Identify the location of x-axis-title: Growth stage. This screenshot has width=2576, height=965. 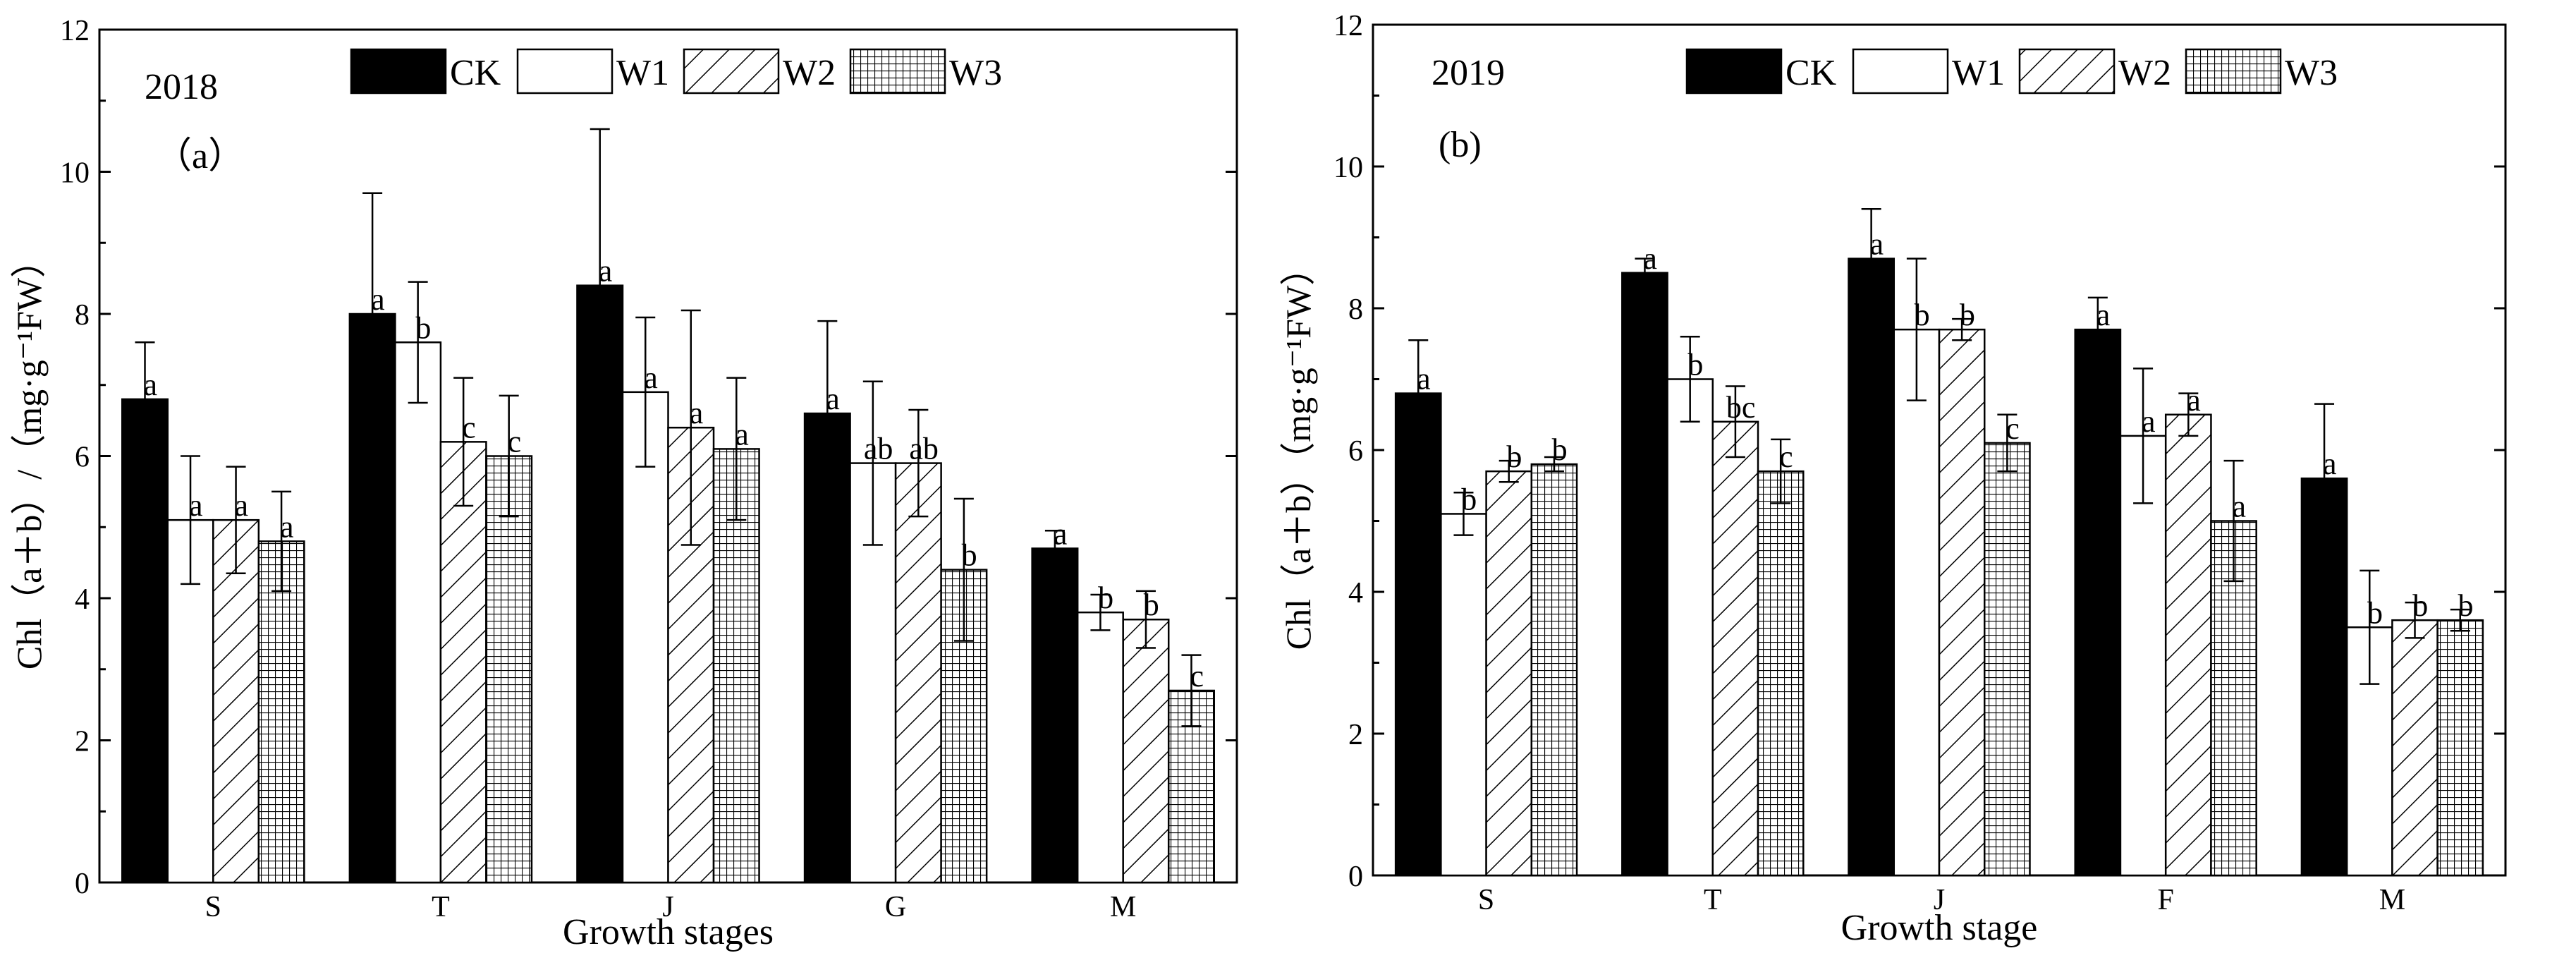
(1940, 928).